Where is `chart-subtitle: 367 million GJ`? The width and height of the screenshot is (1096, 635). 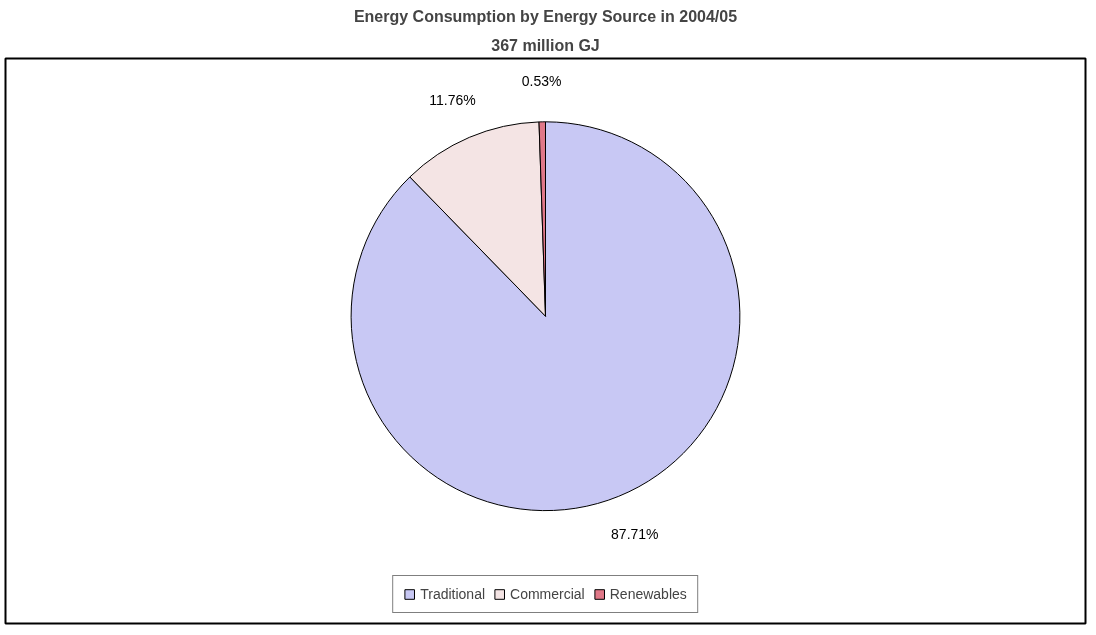
chart-subtitle: 367 million GJ is located at coordinates (545, 45).